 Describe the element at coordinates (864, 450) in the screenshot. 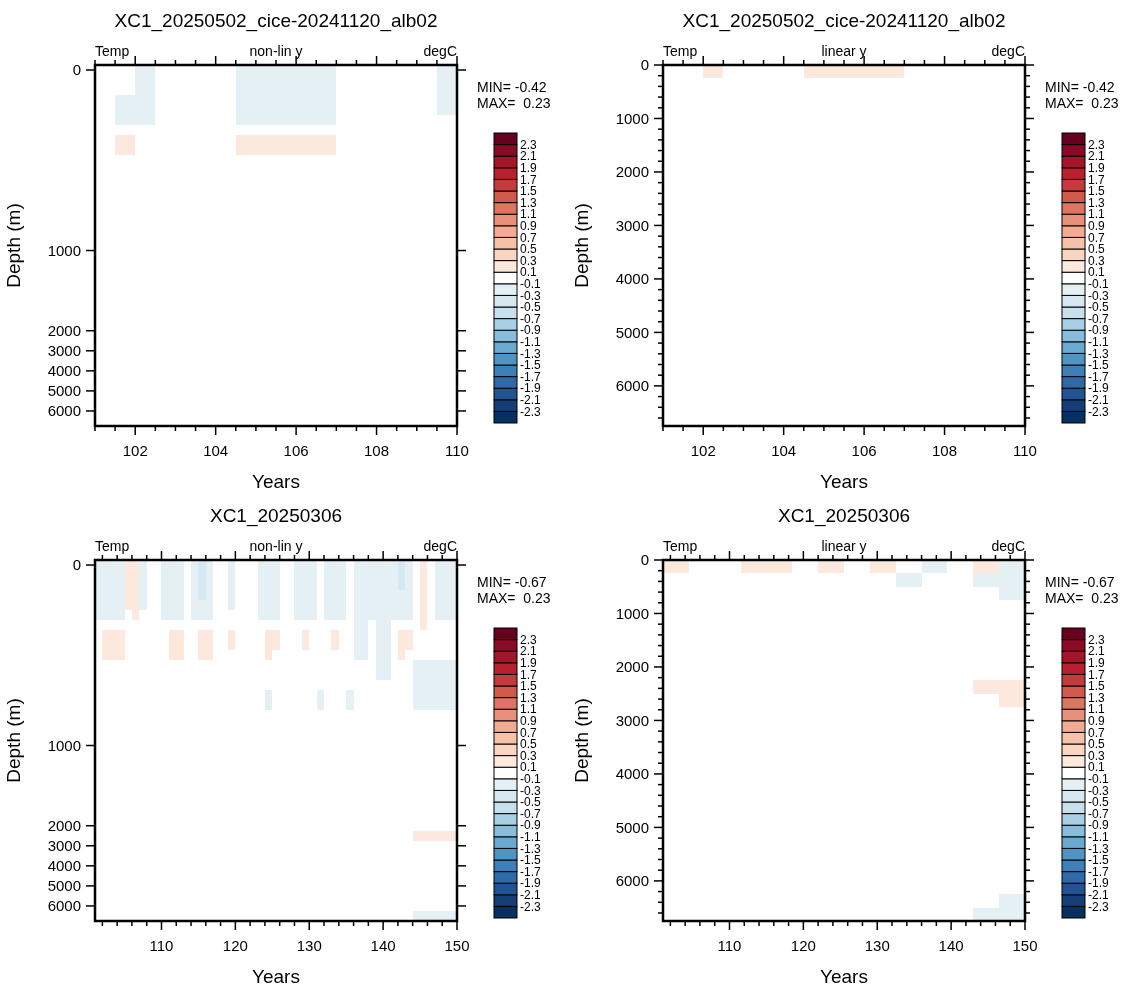

I see `x-tick-label: 106` at that location.